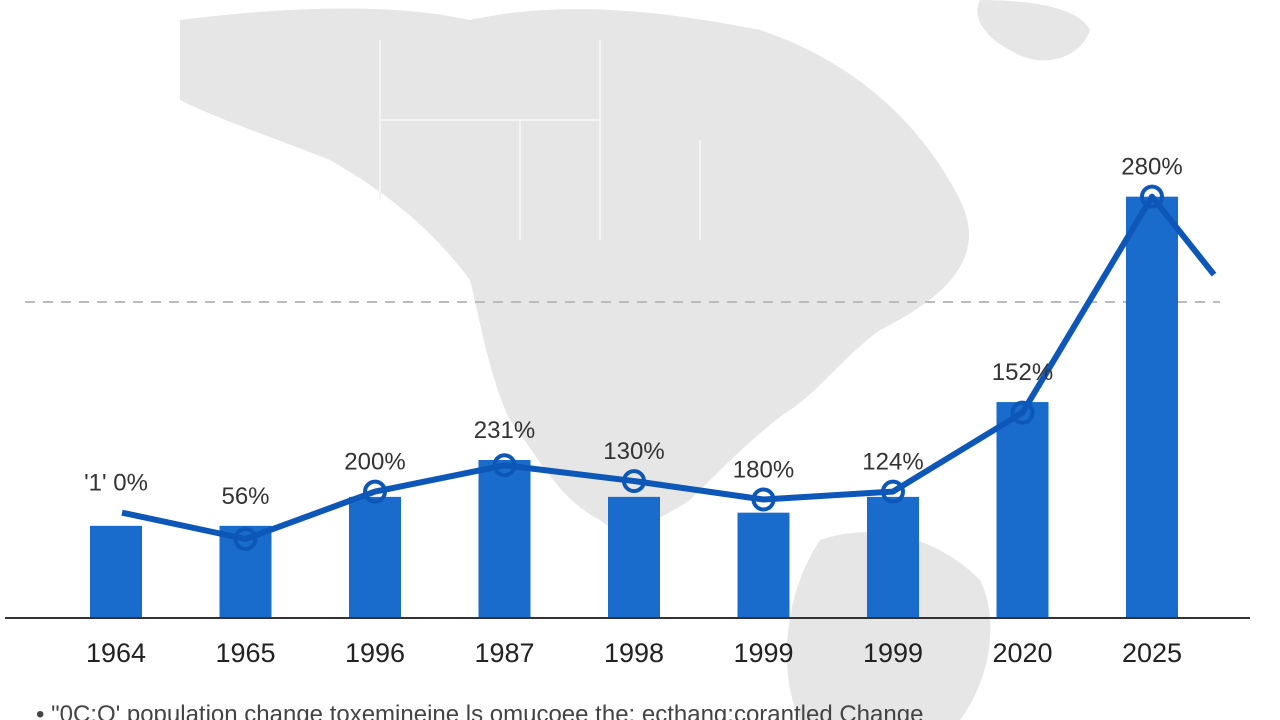  Describe the element at coordinates (245, 653) in the screenshot. I see `x-tick-label: 1965` at that location.